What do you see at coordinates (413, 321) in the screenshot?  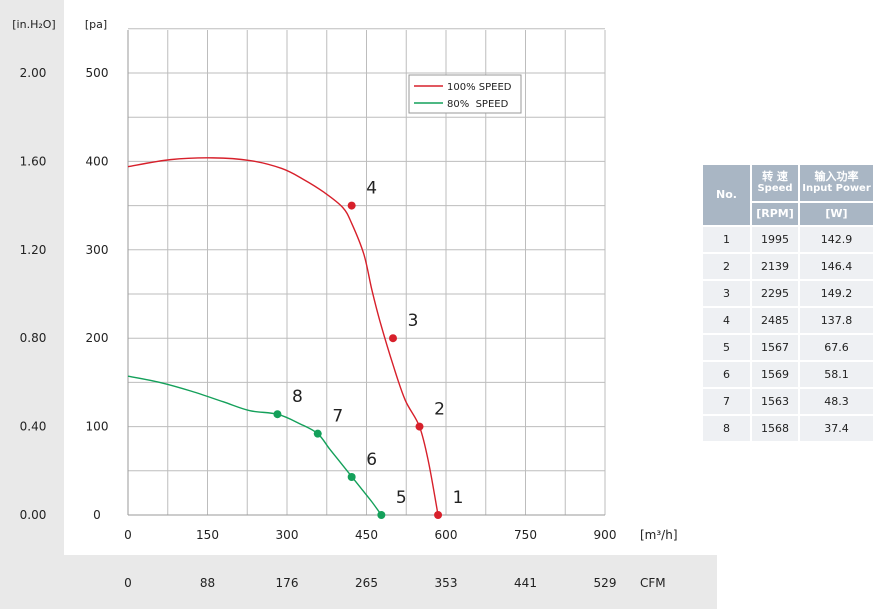 I see `data-point-label-3: 3` at bounding box center [413, 321].